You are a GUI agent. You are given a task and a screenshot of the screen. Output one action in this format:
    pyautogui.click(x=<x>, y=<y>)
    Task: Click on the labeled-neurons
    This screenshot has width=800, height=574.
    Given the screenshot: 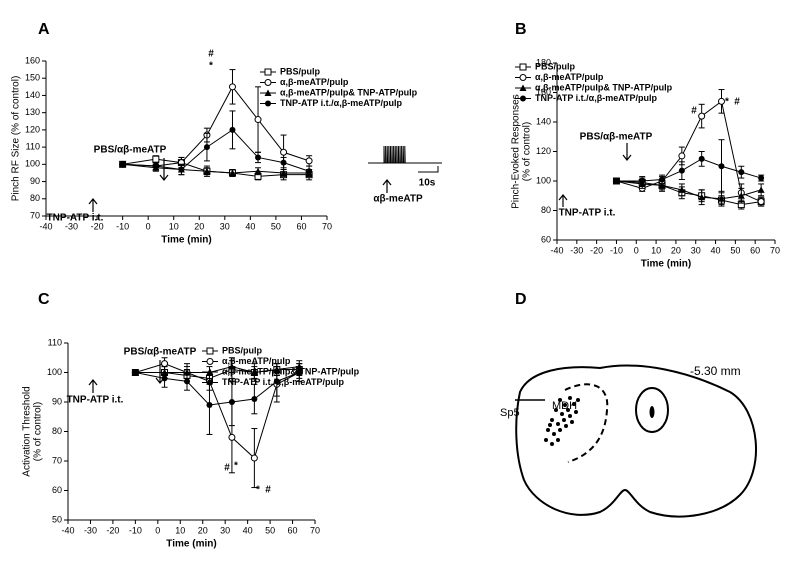 What is the action you would take?
    pyautogui.click(x=562, y=421)
    